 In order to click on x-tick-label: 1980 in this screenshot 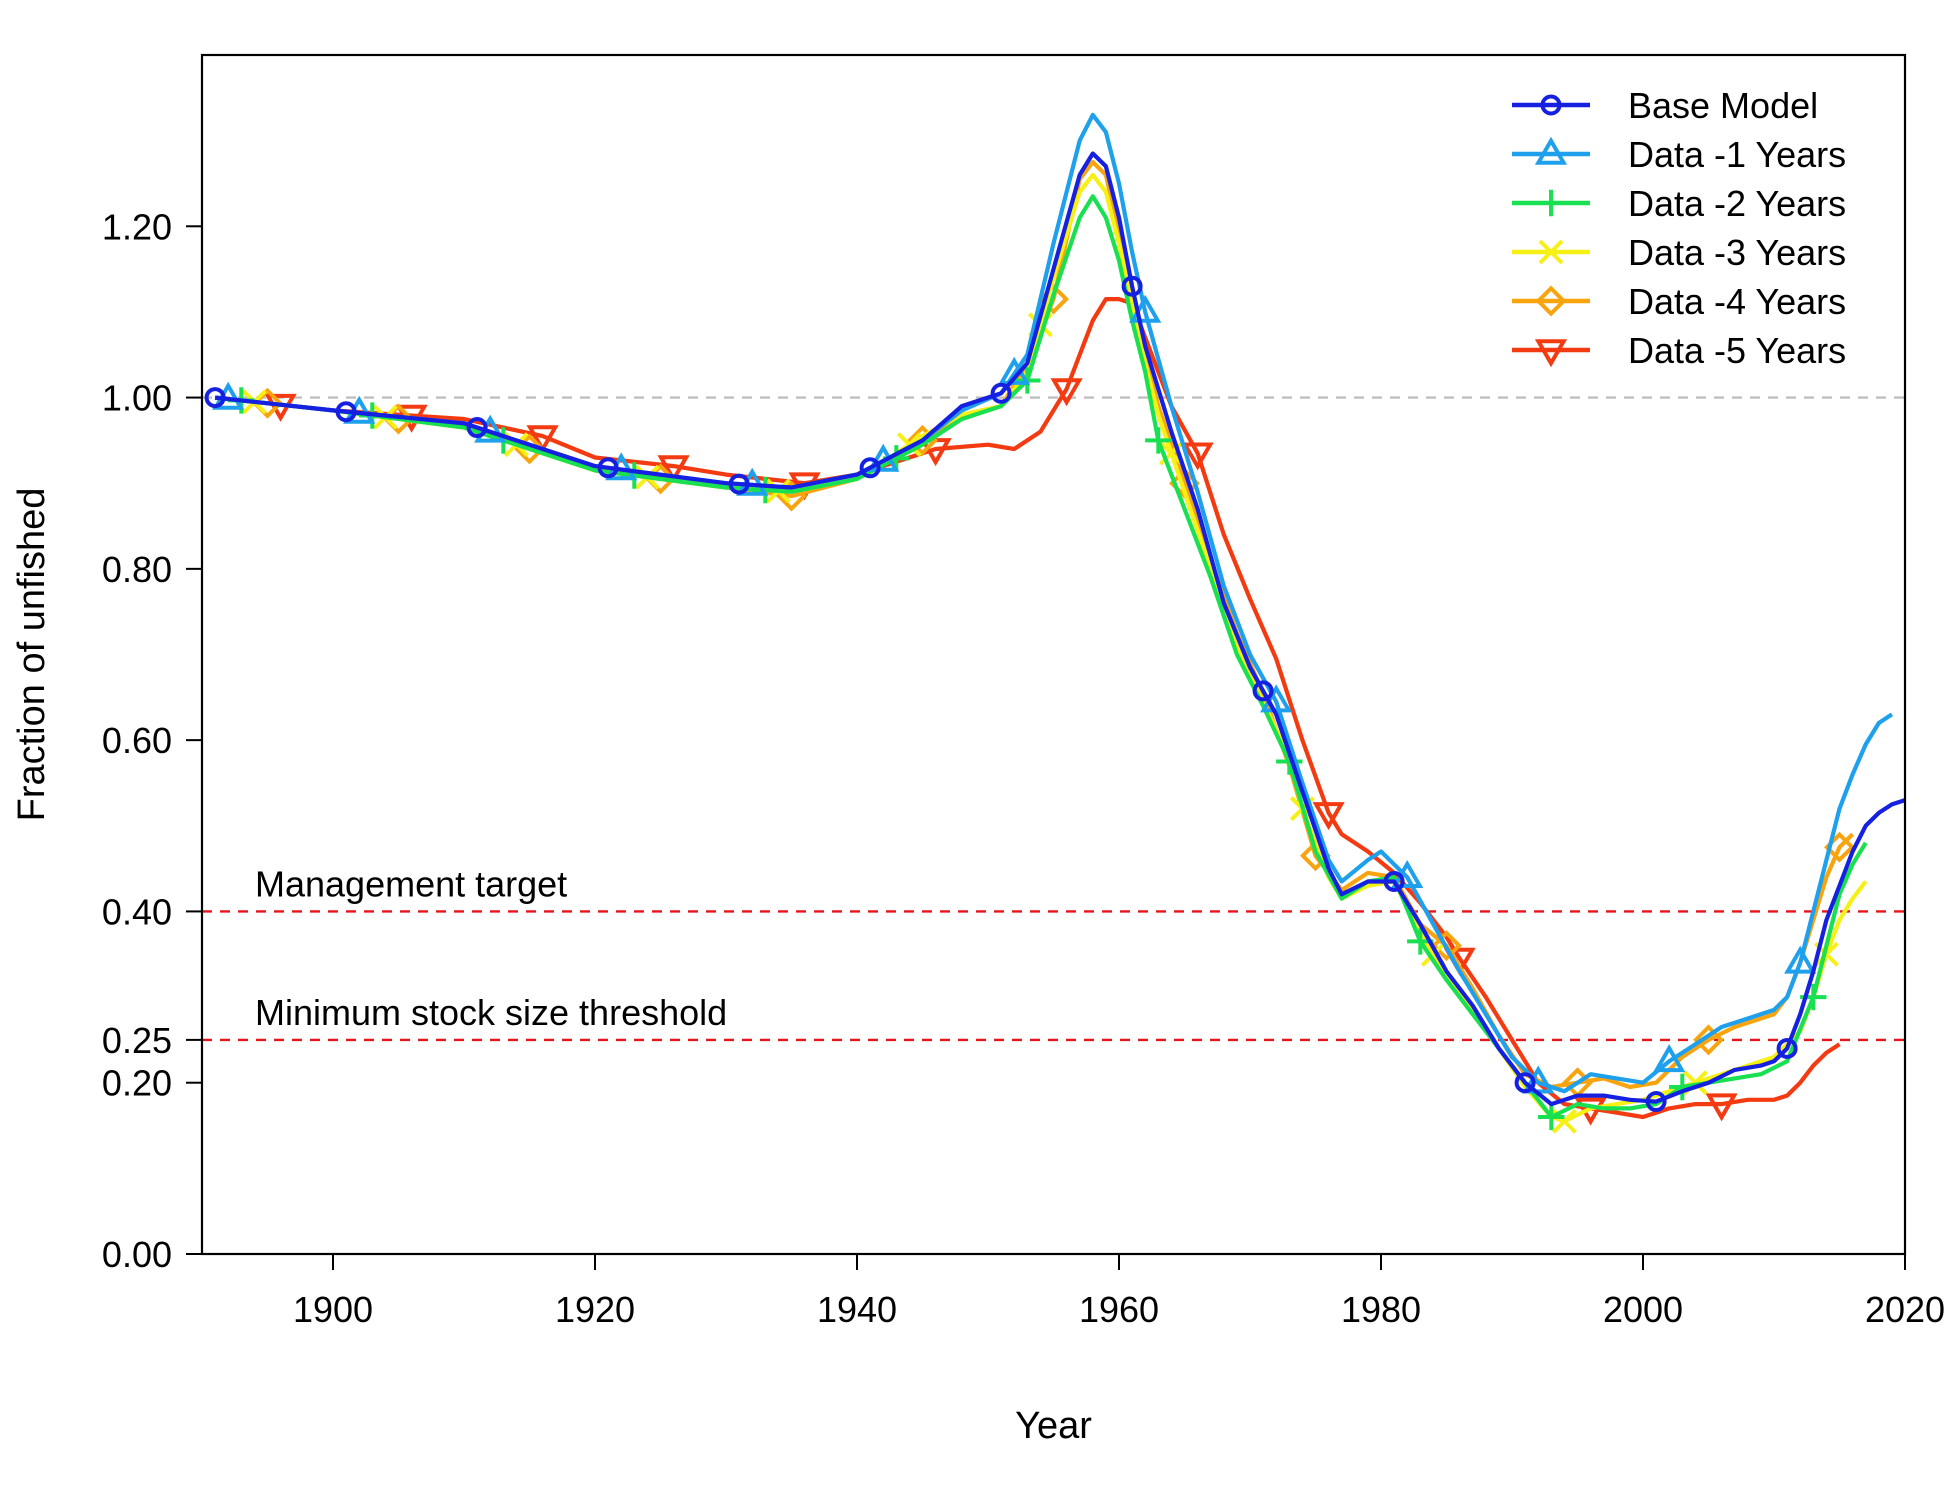, I will do `click(1381, 1309)`.